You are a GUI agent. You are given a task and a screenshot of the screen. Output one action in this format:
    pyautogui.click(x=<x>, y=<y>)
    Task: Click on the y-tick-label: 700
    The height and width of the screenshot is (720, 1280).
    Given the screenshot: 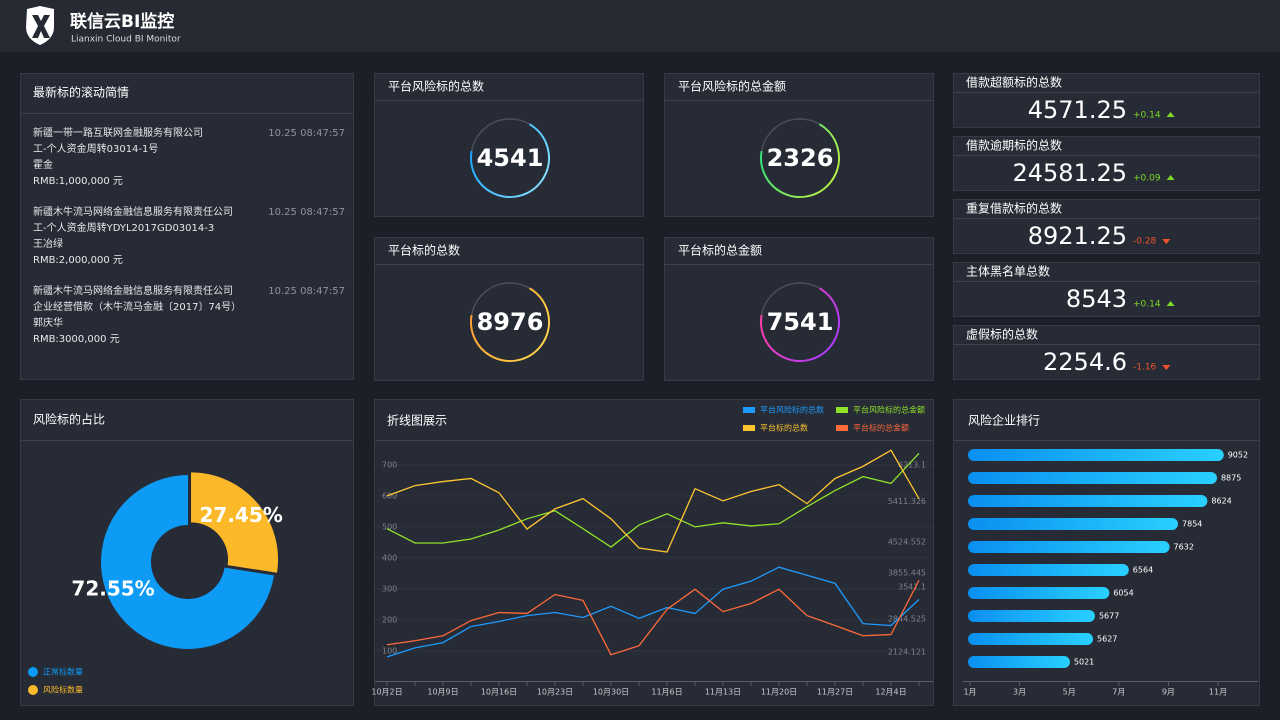 What is the action you would take?
    pyautogui.click(x=389, y=464)
    